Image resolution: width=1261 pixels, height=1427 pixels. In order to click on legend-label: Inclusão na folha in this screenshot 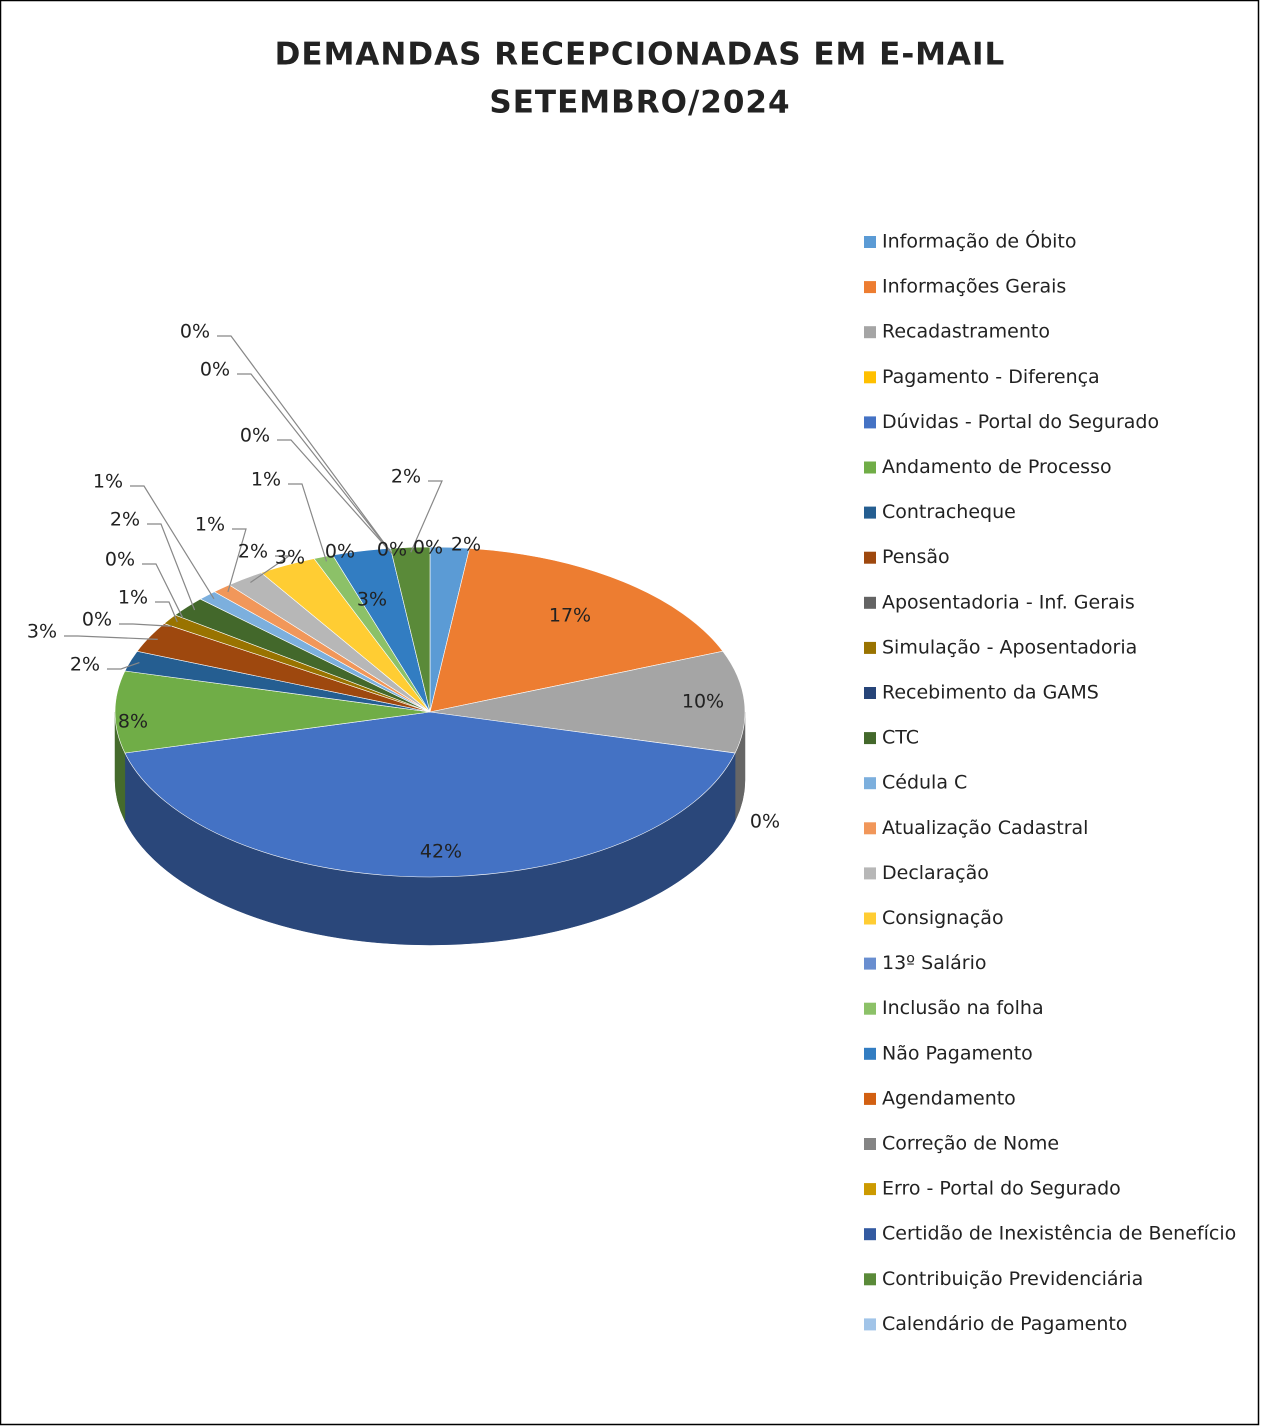, I will do `click(963, 1008)`.